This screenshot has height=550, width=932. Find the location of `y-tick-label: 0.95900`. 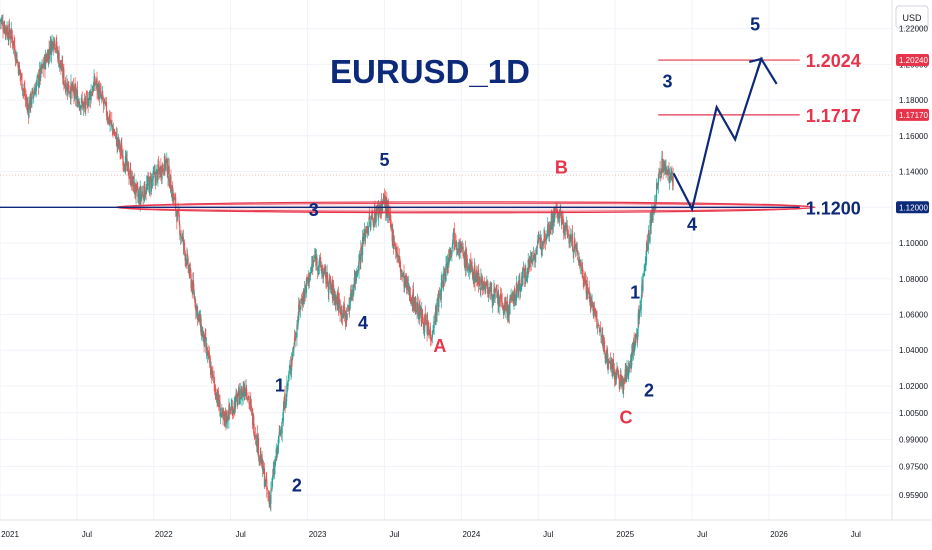

y-tick-label: 0.95900 is located at coordinates (913, 495).